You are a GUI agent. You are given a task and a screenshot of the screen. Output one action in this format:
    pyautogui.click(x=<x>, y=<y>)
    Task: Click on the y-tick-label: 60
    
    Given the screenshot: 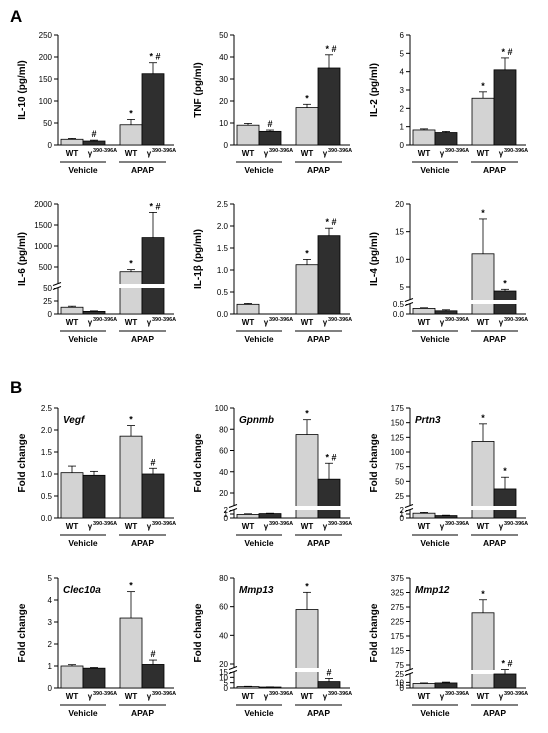 What is the action you would take?
    pyautogui.click(x=223, y=451)
    